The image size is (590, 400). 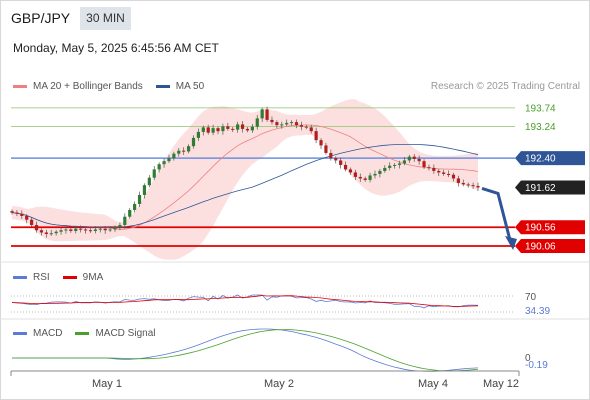 What do you see at coordinates (536, 365) in the screenshot?
I see `macd-value-label: -0.19` at bounding box center [536, 365].